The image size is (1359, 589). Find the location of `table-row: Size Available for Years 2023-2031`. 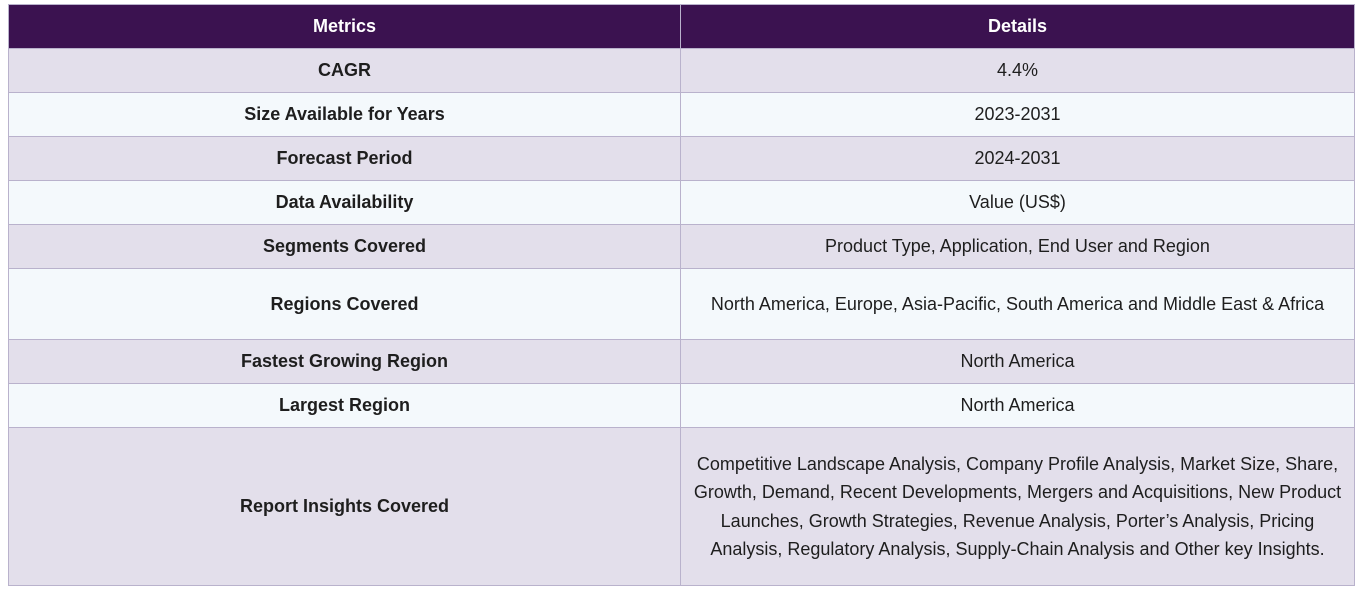

table-row: Size Available for Years 2023-2031 is located at coordinates (681, 114).